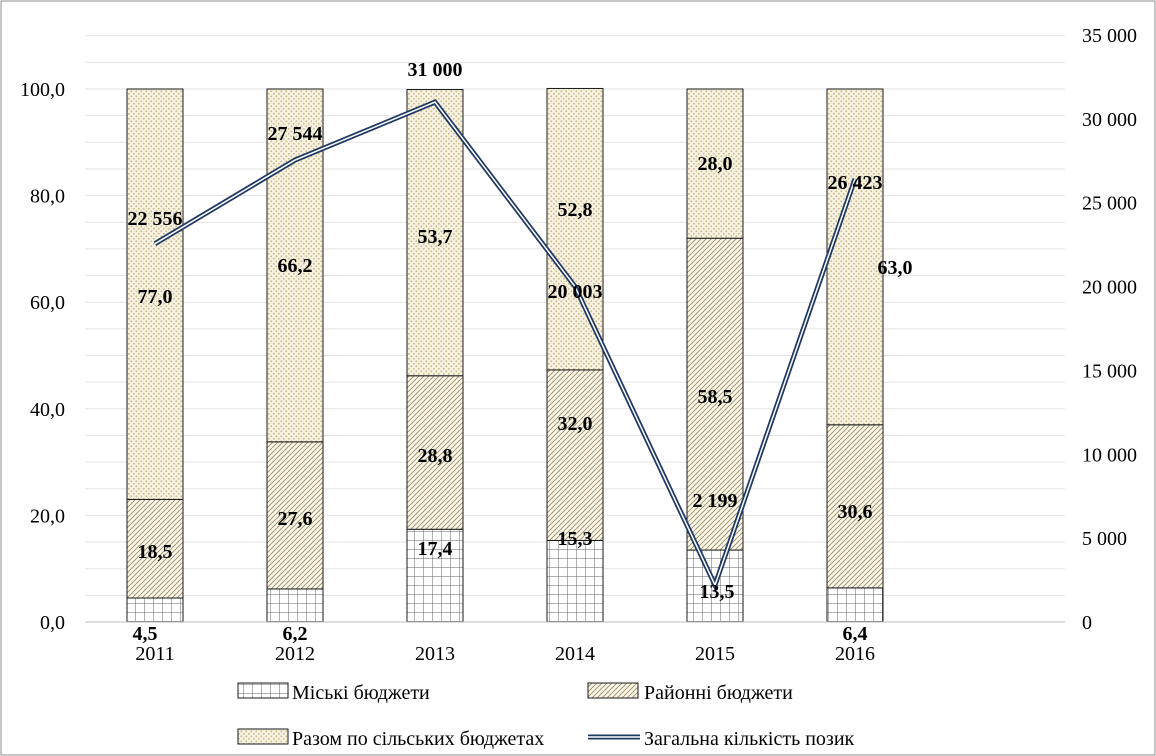  What do you see at coordinates (575, 292) in the screenshot?
I see `line-point-label: 20 003` at bounding box center [575, 292].